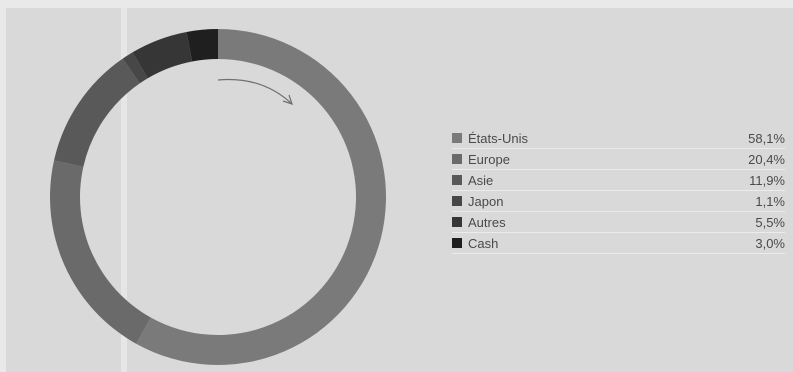 The image size is (793, 372). What do you see at coordinates (618, 180) in the screenshot?
I see `legend-item: Asie 11,9%` at bounding box center [618, 180].